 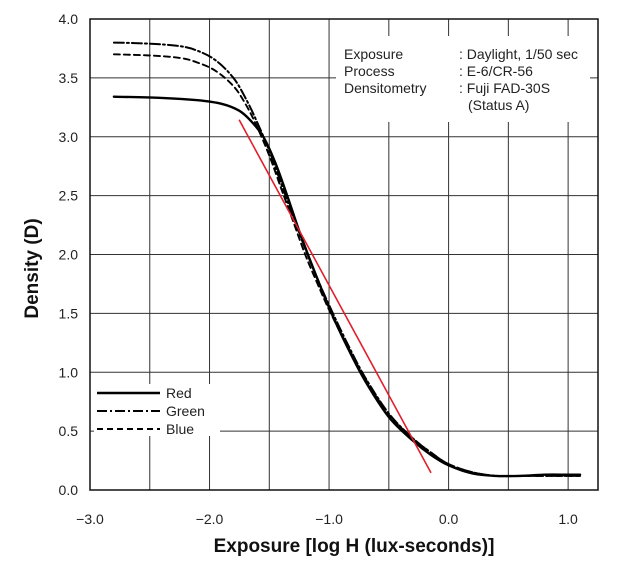 What do you see at coordinates (69, 313) in the screenshot?
I see `y-tick-label: 1.5` at bounding box center [69, 313].